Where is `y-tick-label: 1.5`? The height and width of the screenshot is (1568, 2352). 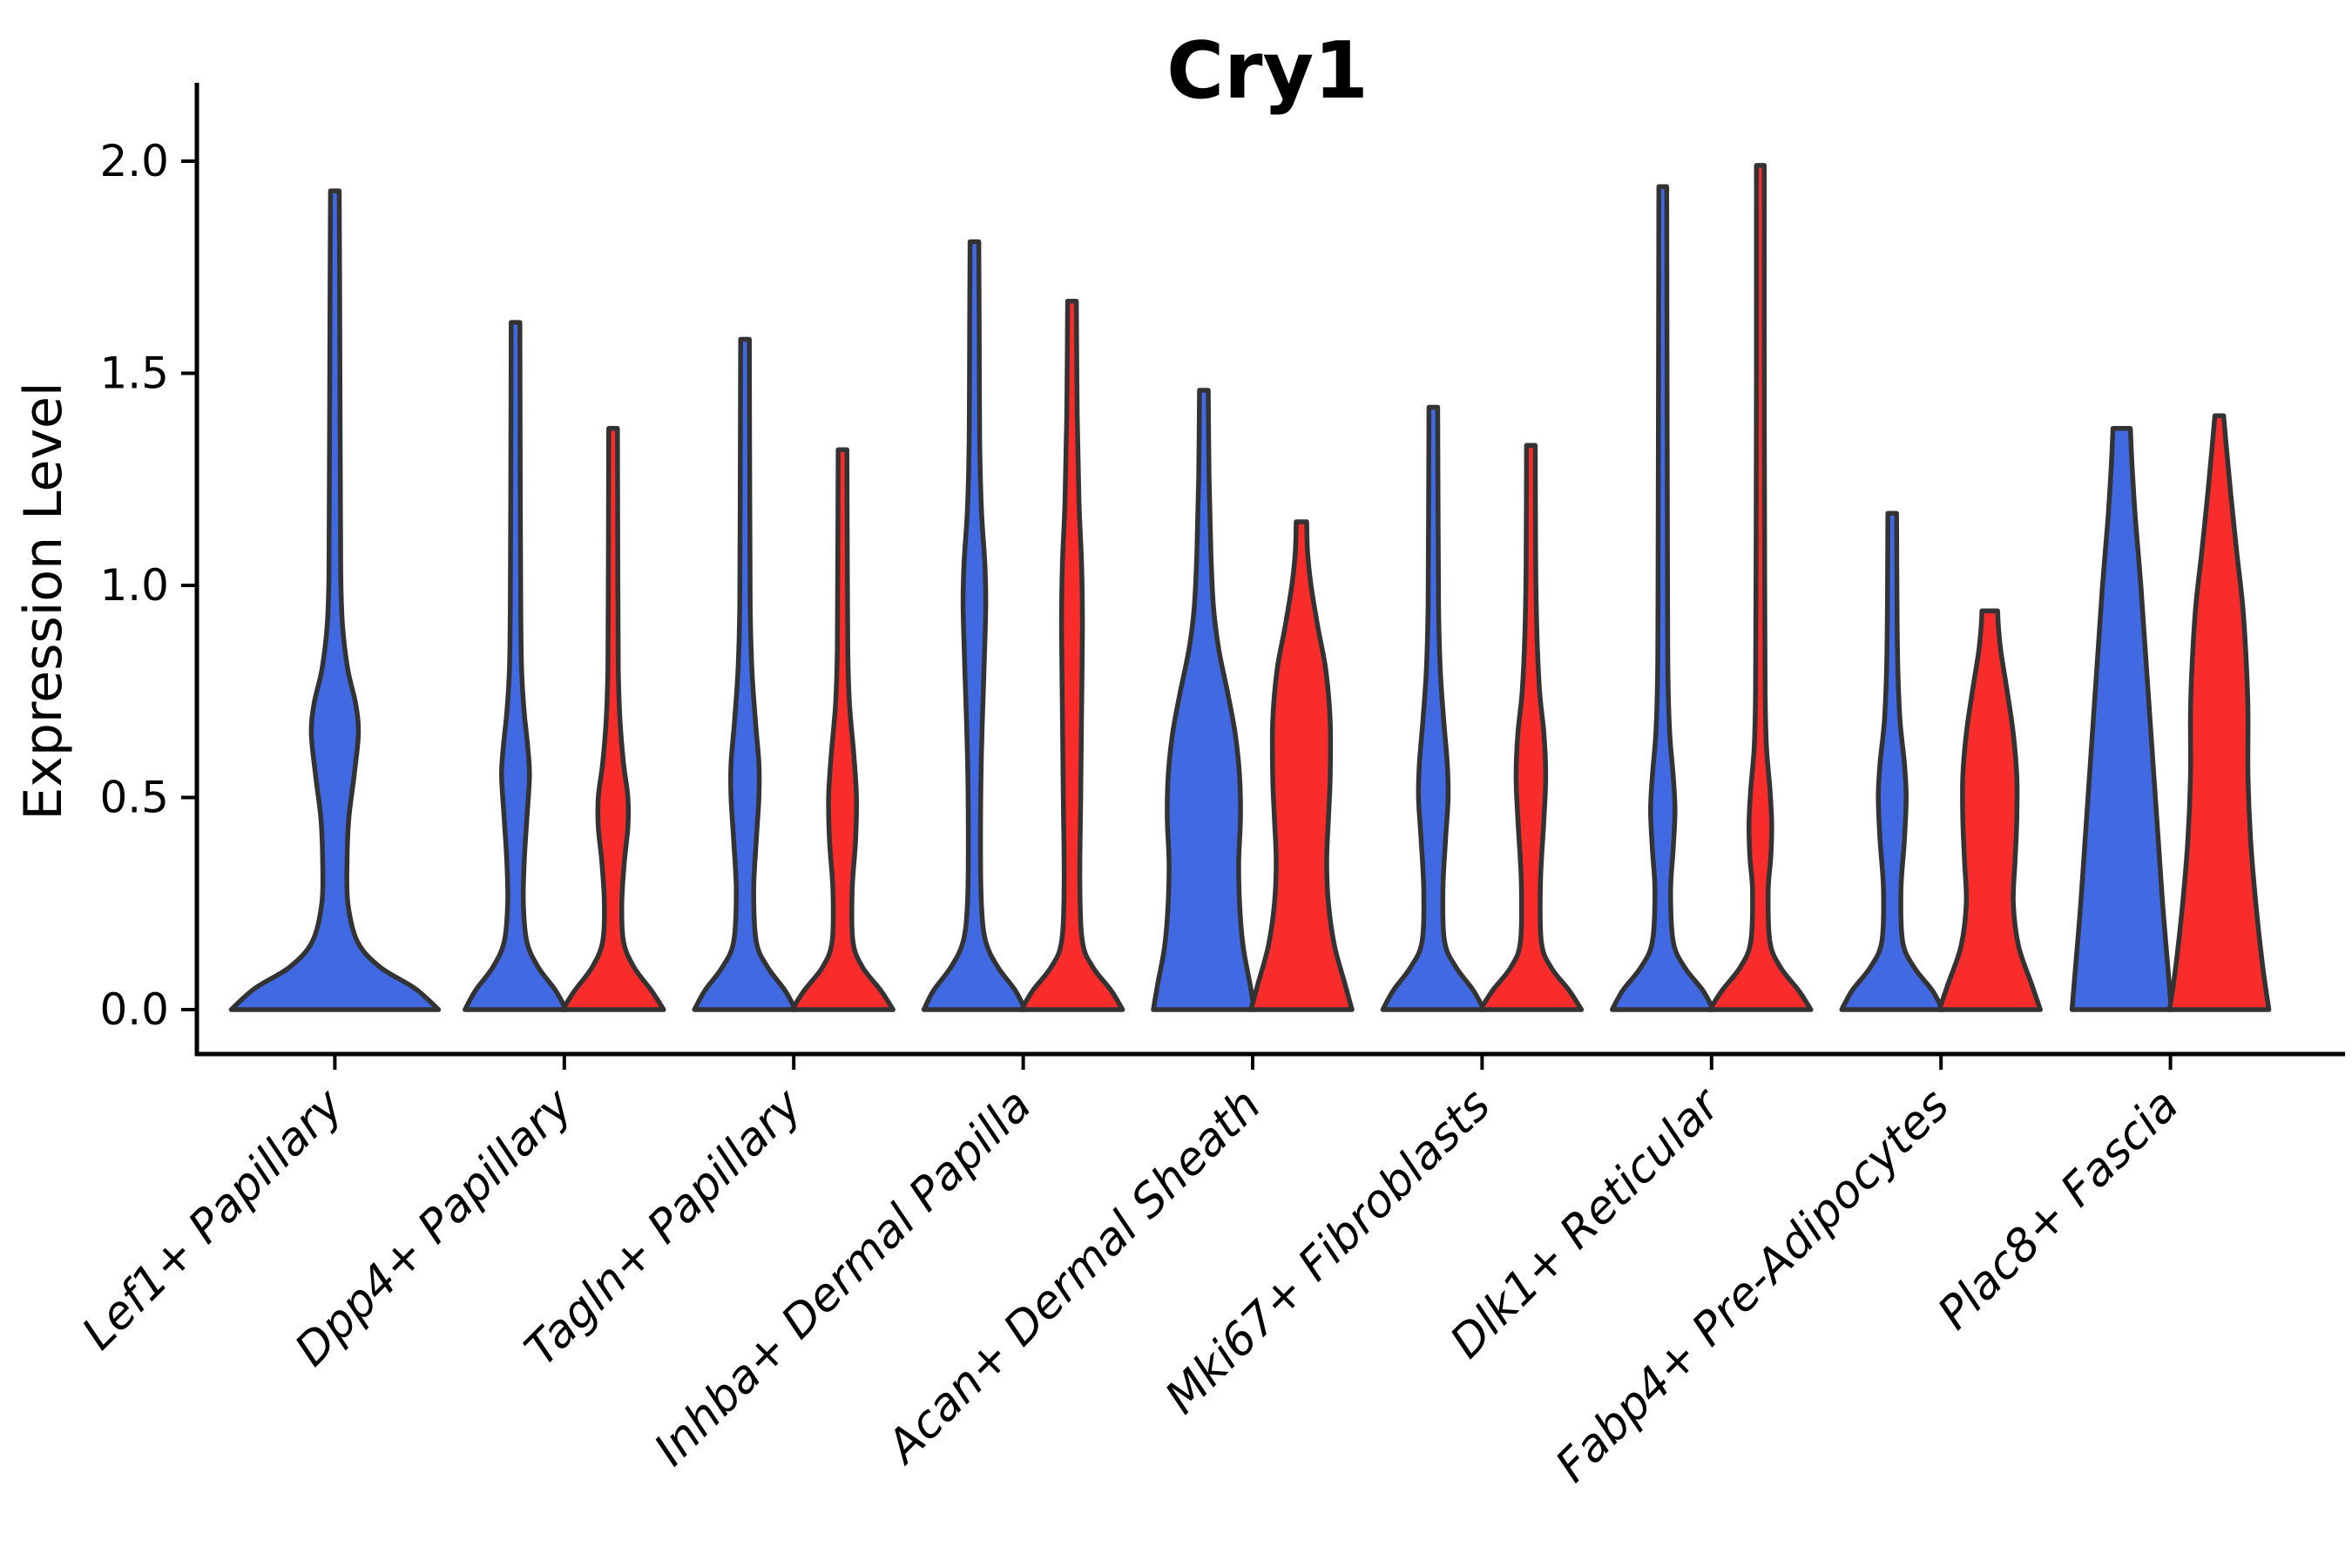
y-tick-label: 1.5 is located at coordinates (134, 373).